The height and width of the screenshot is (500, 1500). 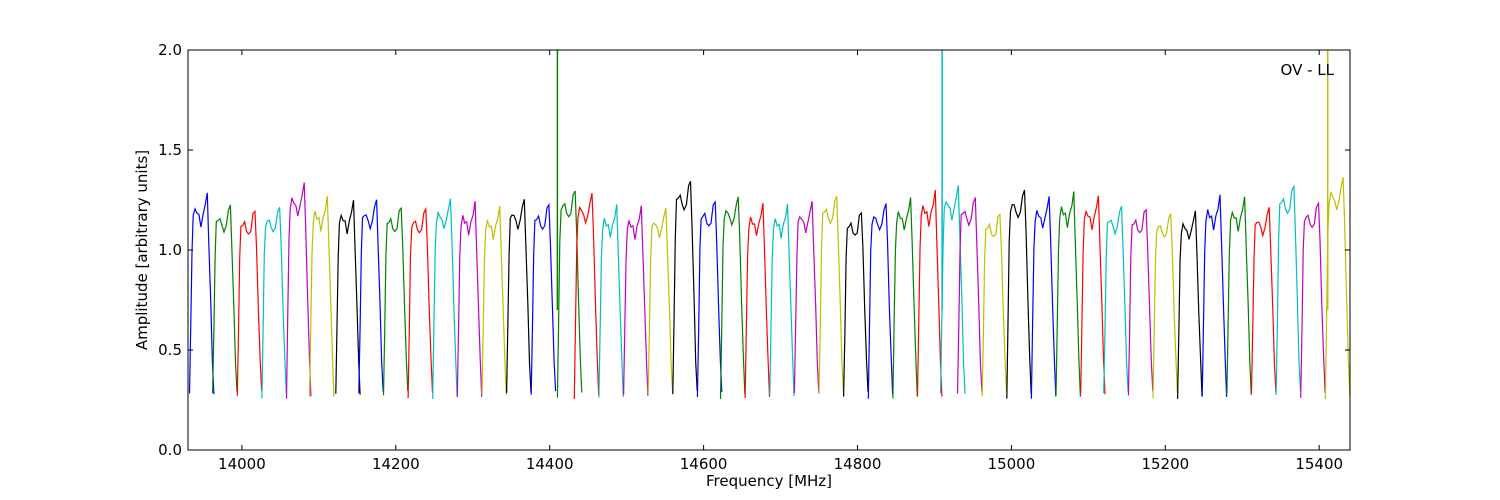 I want to click on band-31-line, so click(x=929, y=293).